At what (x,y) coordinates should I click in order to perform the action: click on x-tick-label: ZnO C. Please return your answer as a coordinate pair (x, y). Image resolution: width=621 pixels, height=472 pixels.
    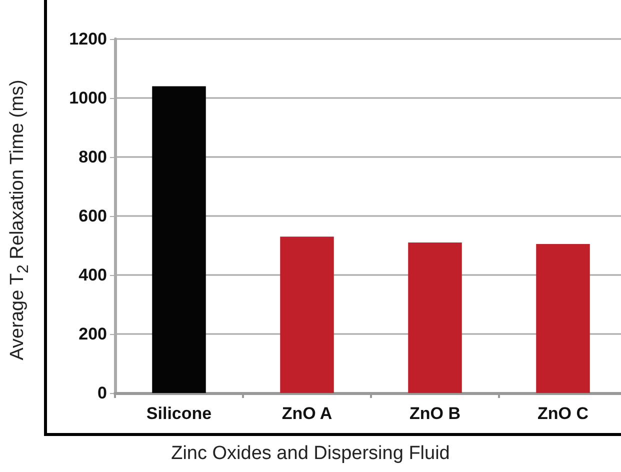
    Looking at the image, I should click on (563, 413).